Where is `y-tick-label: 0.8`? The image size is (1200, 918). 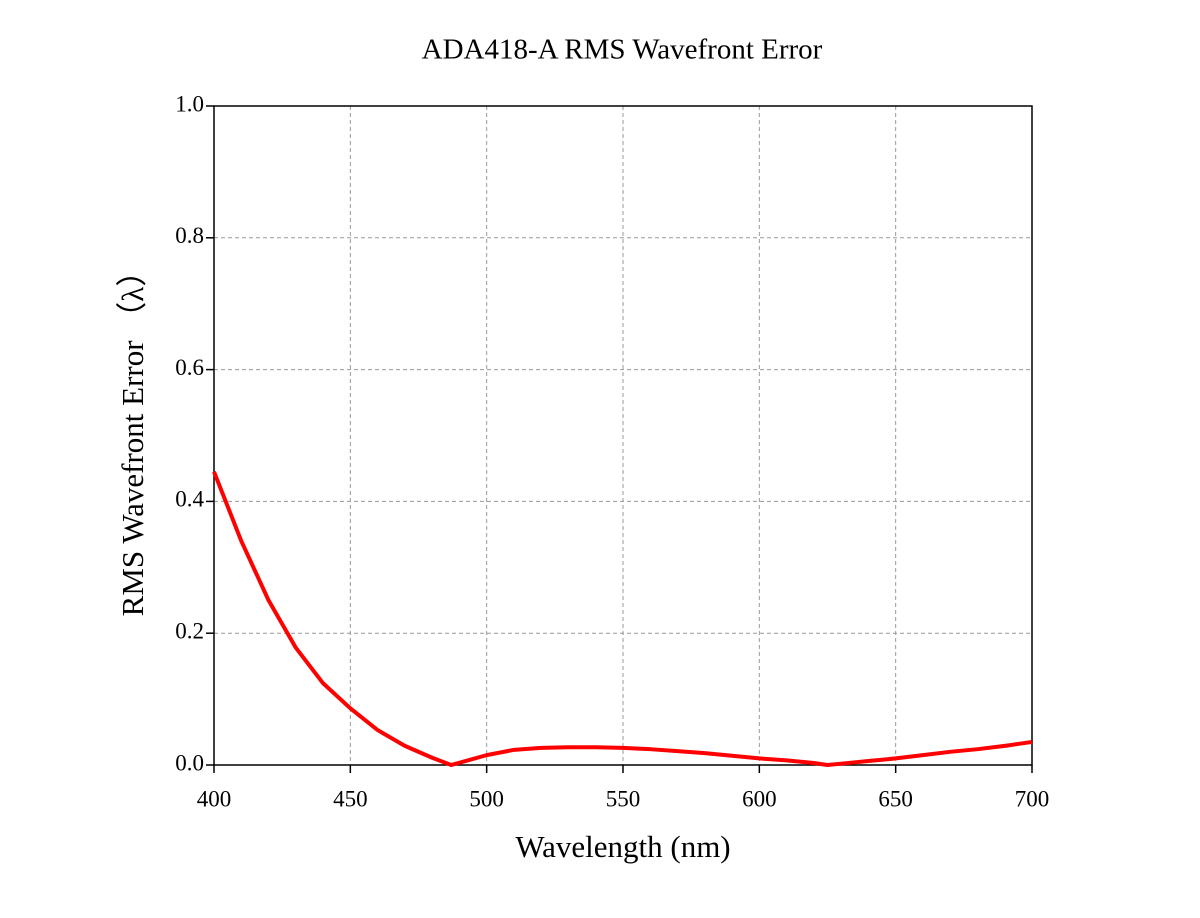
y-tick-label: 0.8 is located at coordinates (189, 235).